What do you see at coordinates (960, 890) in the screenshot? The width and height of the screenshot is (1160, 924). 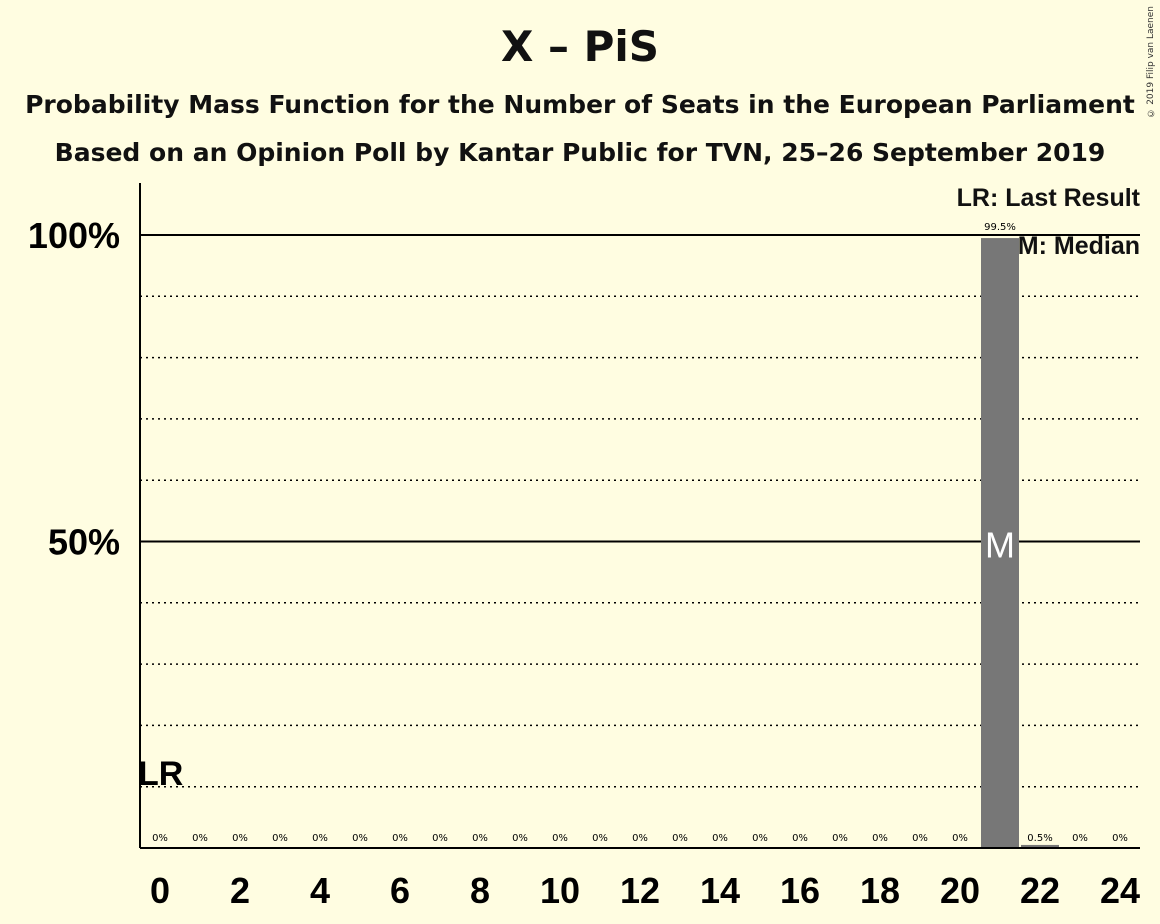 I see `x-tick-label: 20` at bounding box center [960, 890].